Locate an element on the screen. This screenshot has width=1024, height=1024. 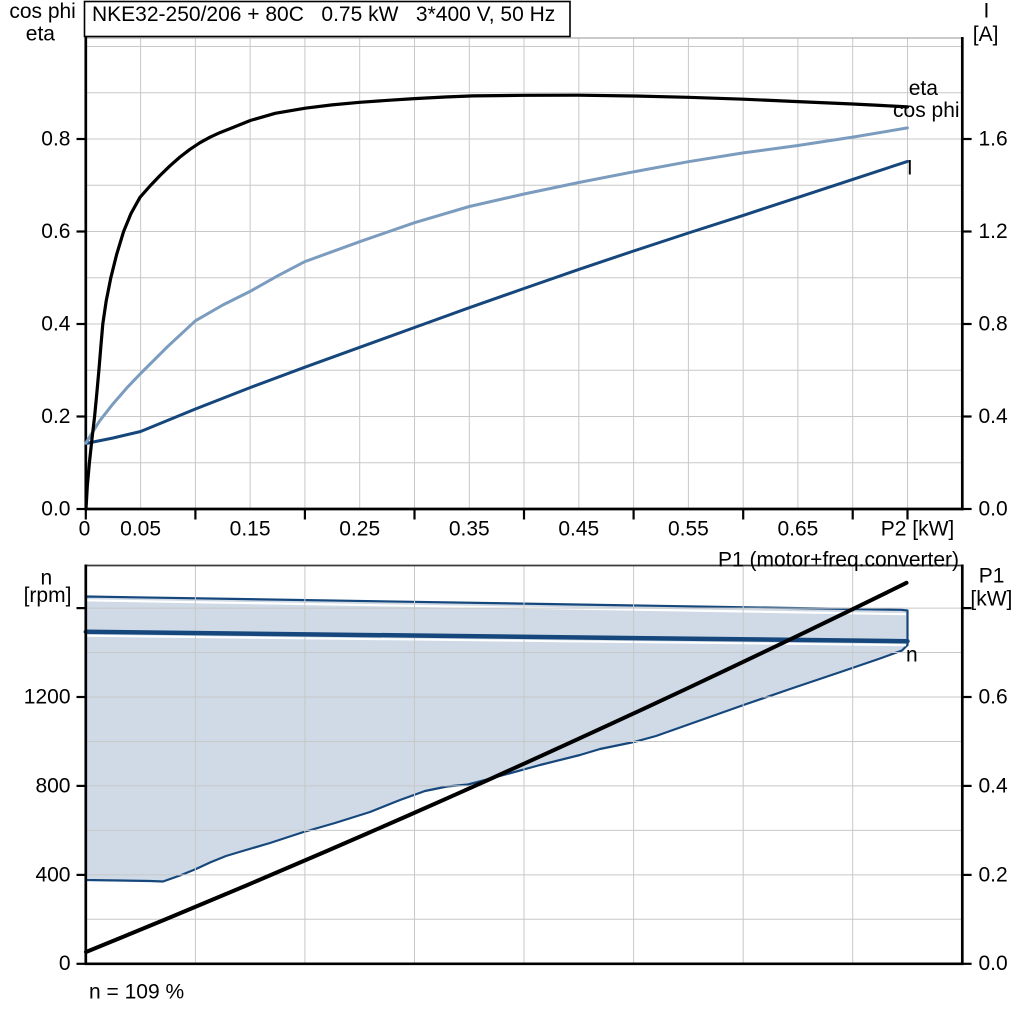
svg-text: P1 is located at coordinates (992, 576).